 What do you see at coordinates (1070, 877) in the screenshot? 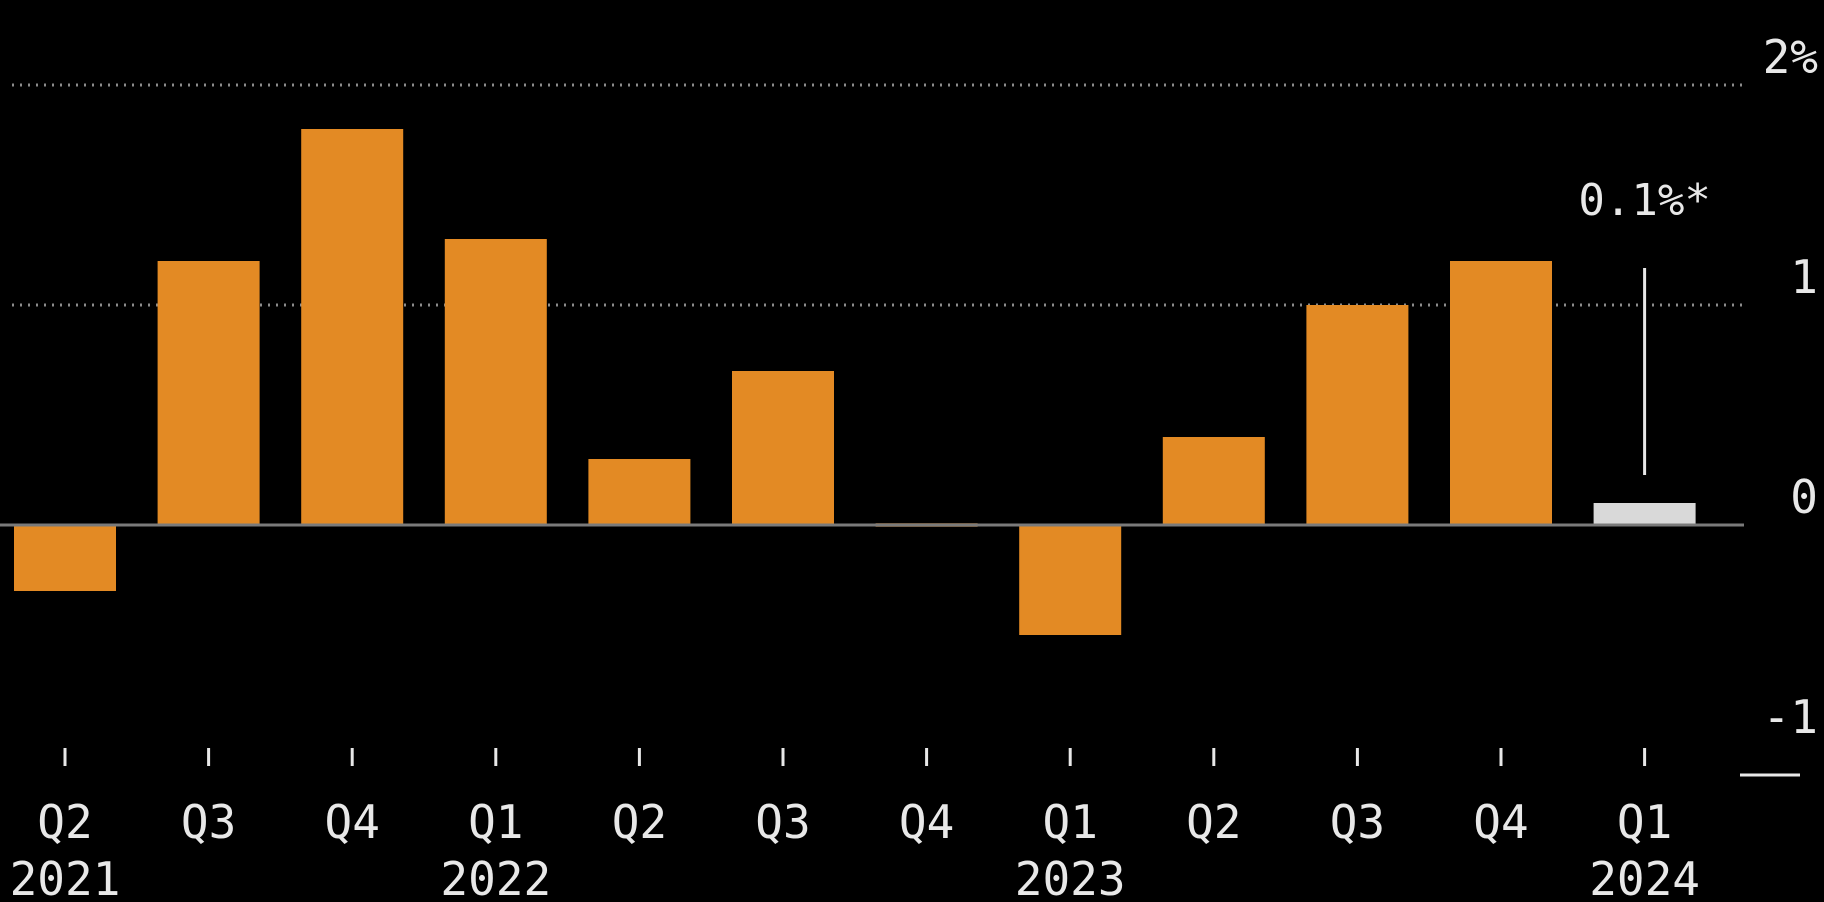
I see `x-year-label: 2023` at bounding box center [1070, 877].